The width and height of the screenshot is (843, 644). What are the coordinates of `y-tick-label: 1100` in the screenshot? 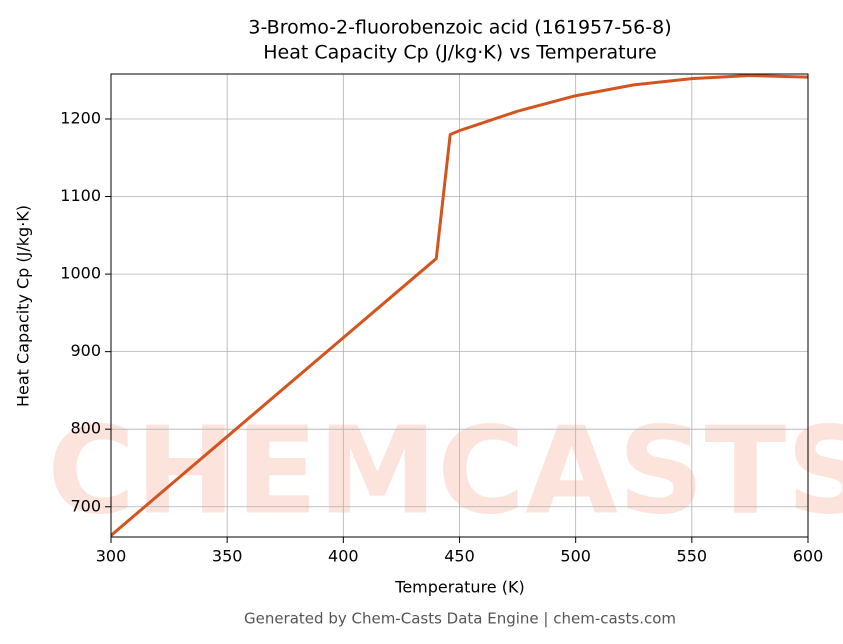 It's located at (80, 195).